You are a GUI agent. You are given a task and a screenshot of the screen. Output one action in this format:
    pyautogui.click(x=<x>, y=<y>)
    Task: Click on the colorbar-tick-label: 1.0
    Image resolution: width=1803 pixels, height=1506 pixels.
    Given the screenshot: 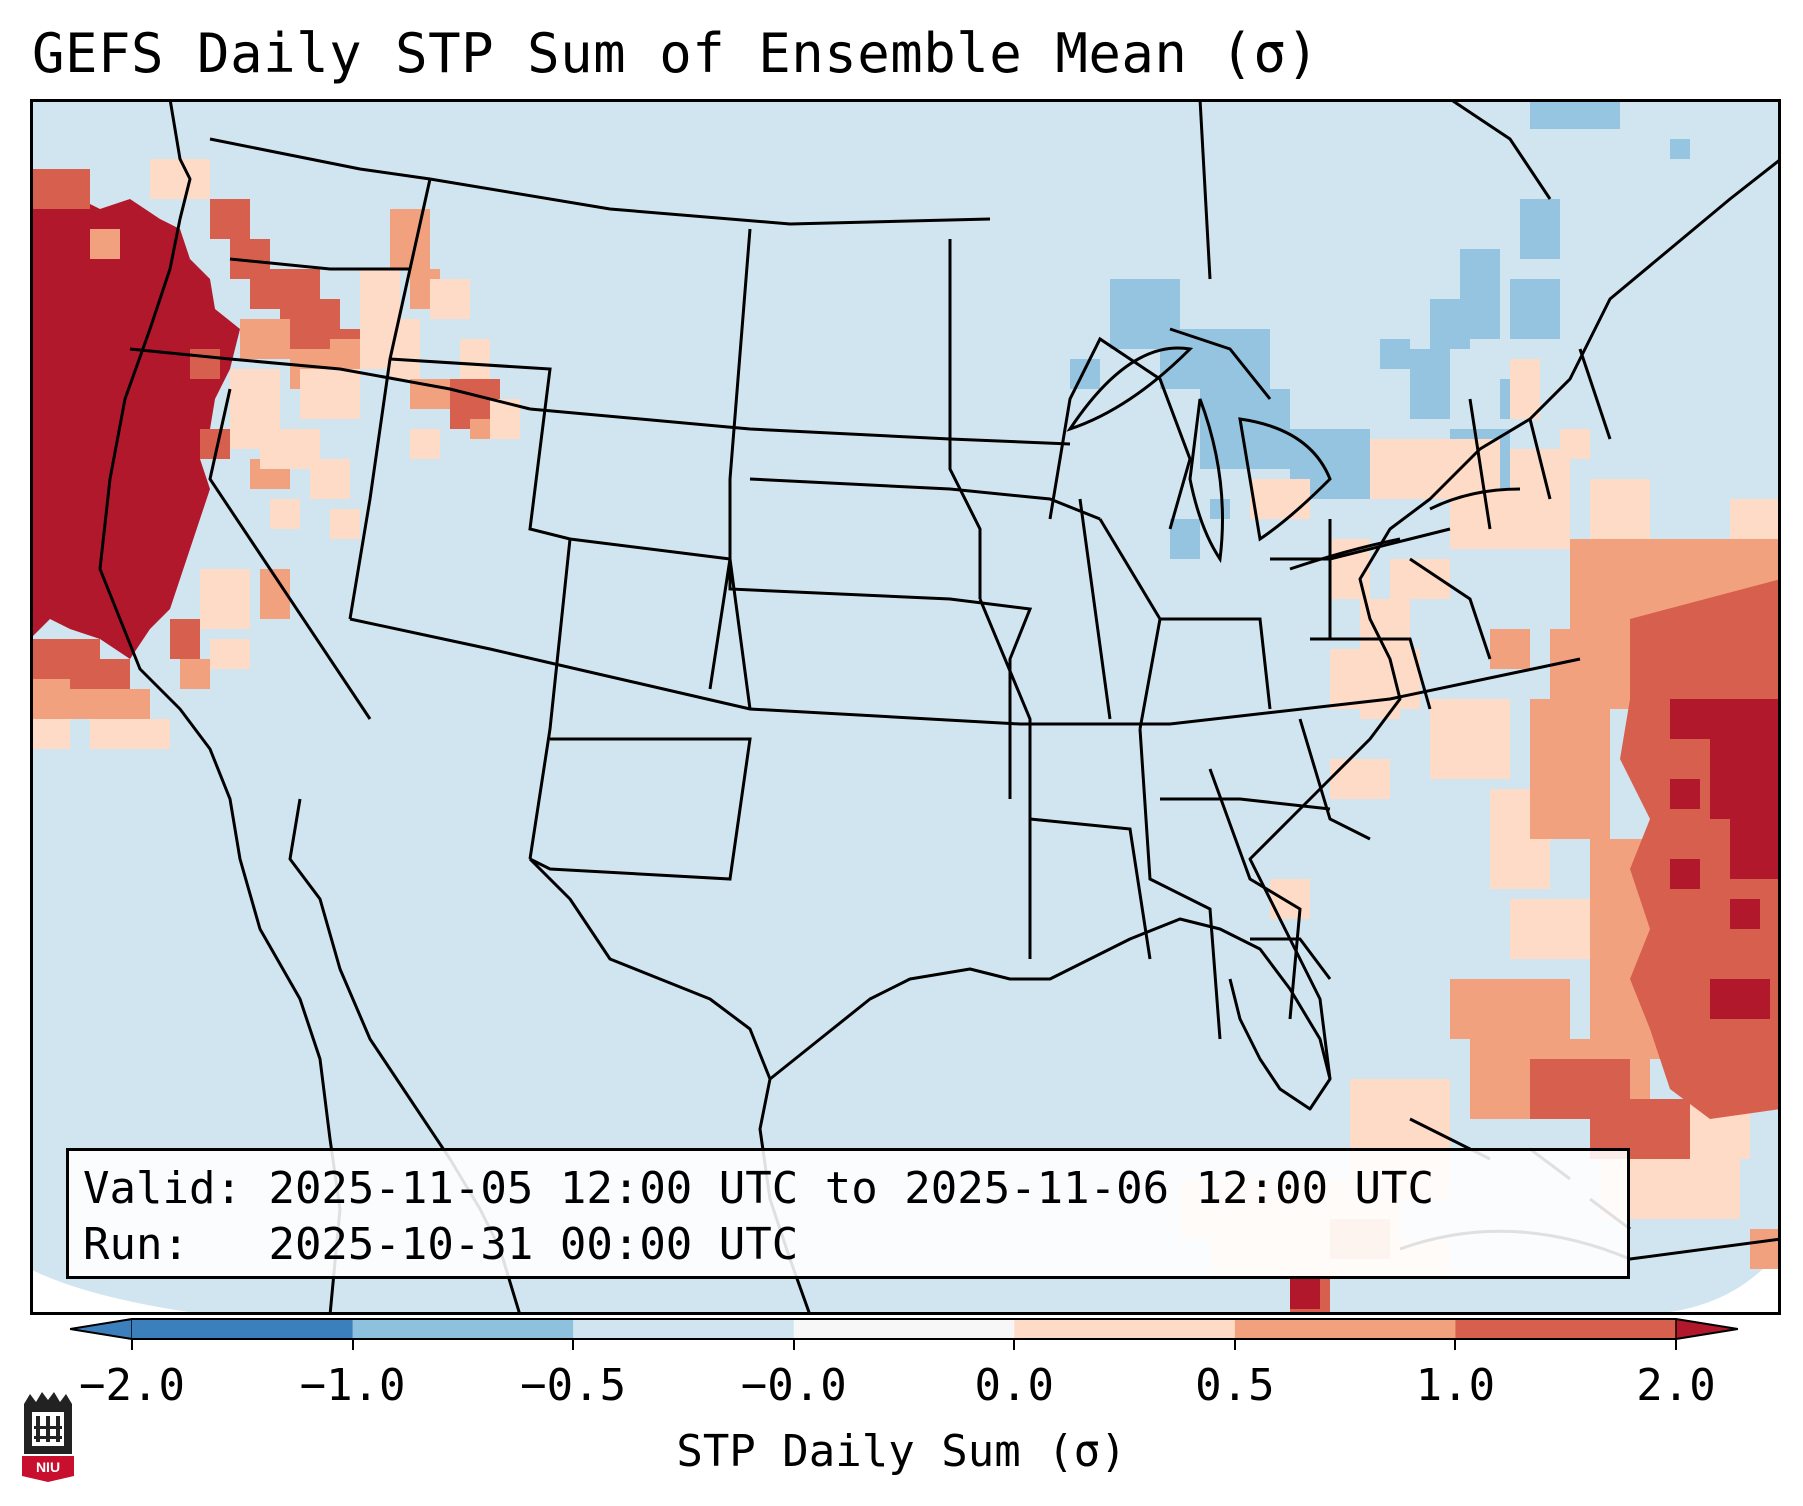 What is the action you would take?
    pyautogui.click(x=1455, y=1385)
    